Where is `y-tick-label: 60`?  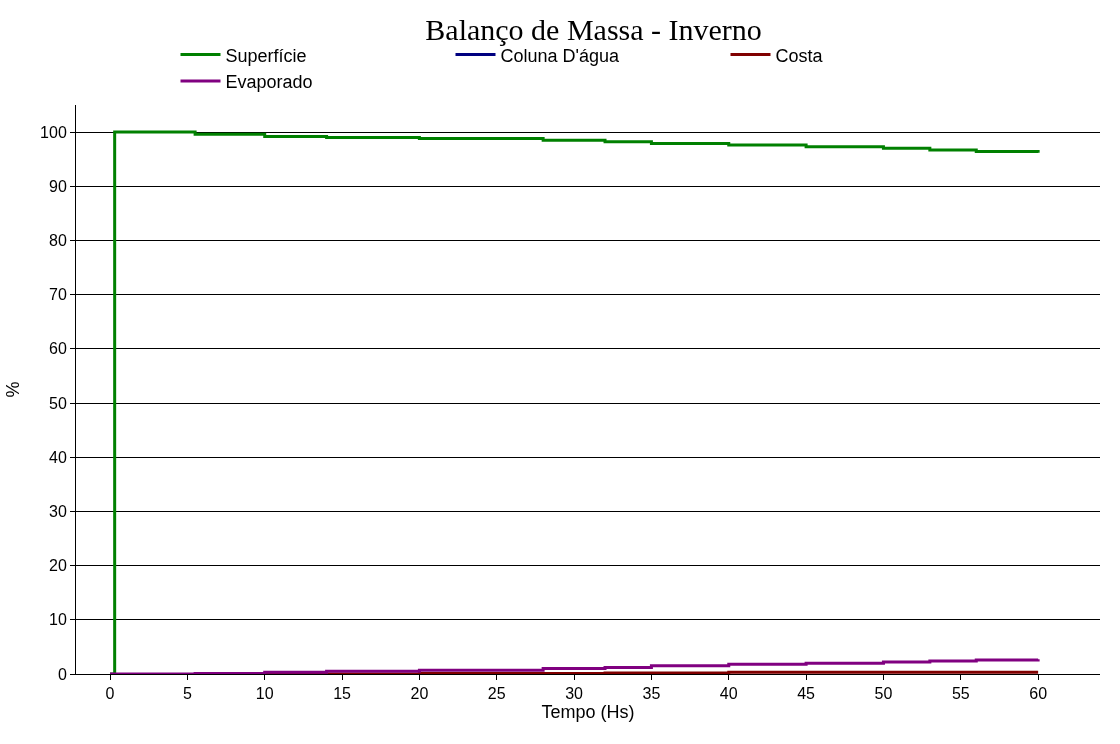 y-tick-label: 60 is located at coordinates (58, 349).